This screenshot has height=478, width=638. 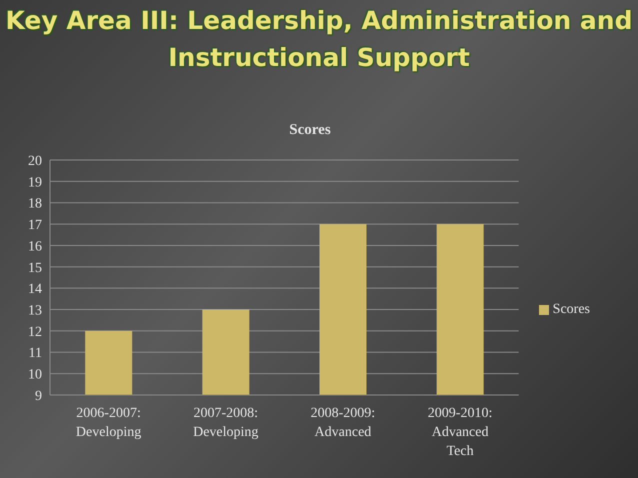 I want to click on y-tick-label: 13, so click(x=35, y=311).